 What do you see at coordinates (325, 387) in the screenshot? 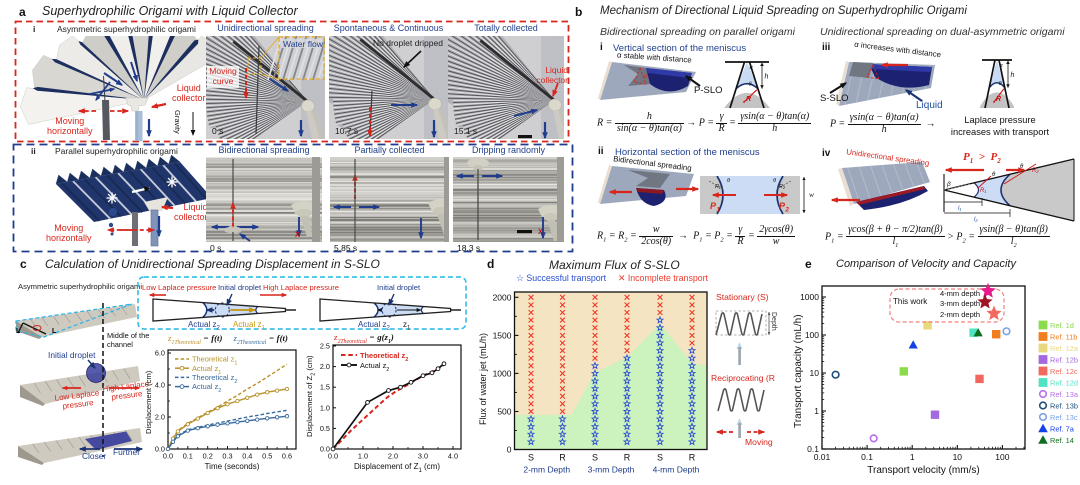
I see `svg-text: 1.5` at bounding box center [325, 387].